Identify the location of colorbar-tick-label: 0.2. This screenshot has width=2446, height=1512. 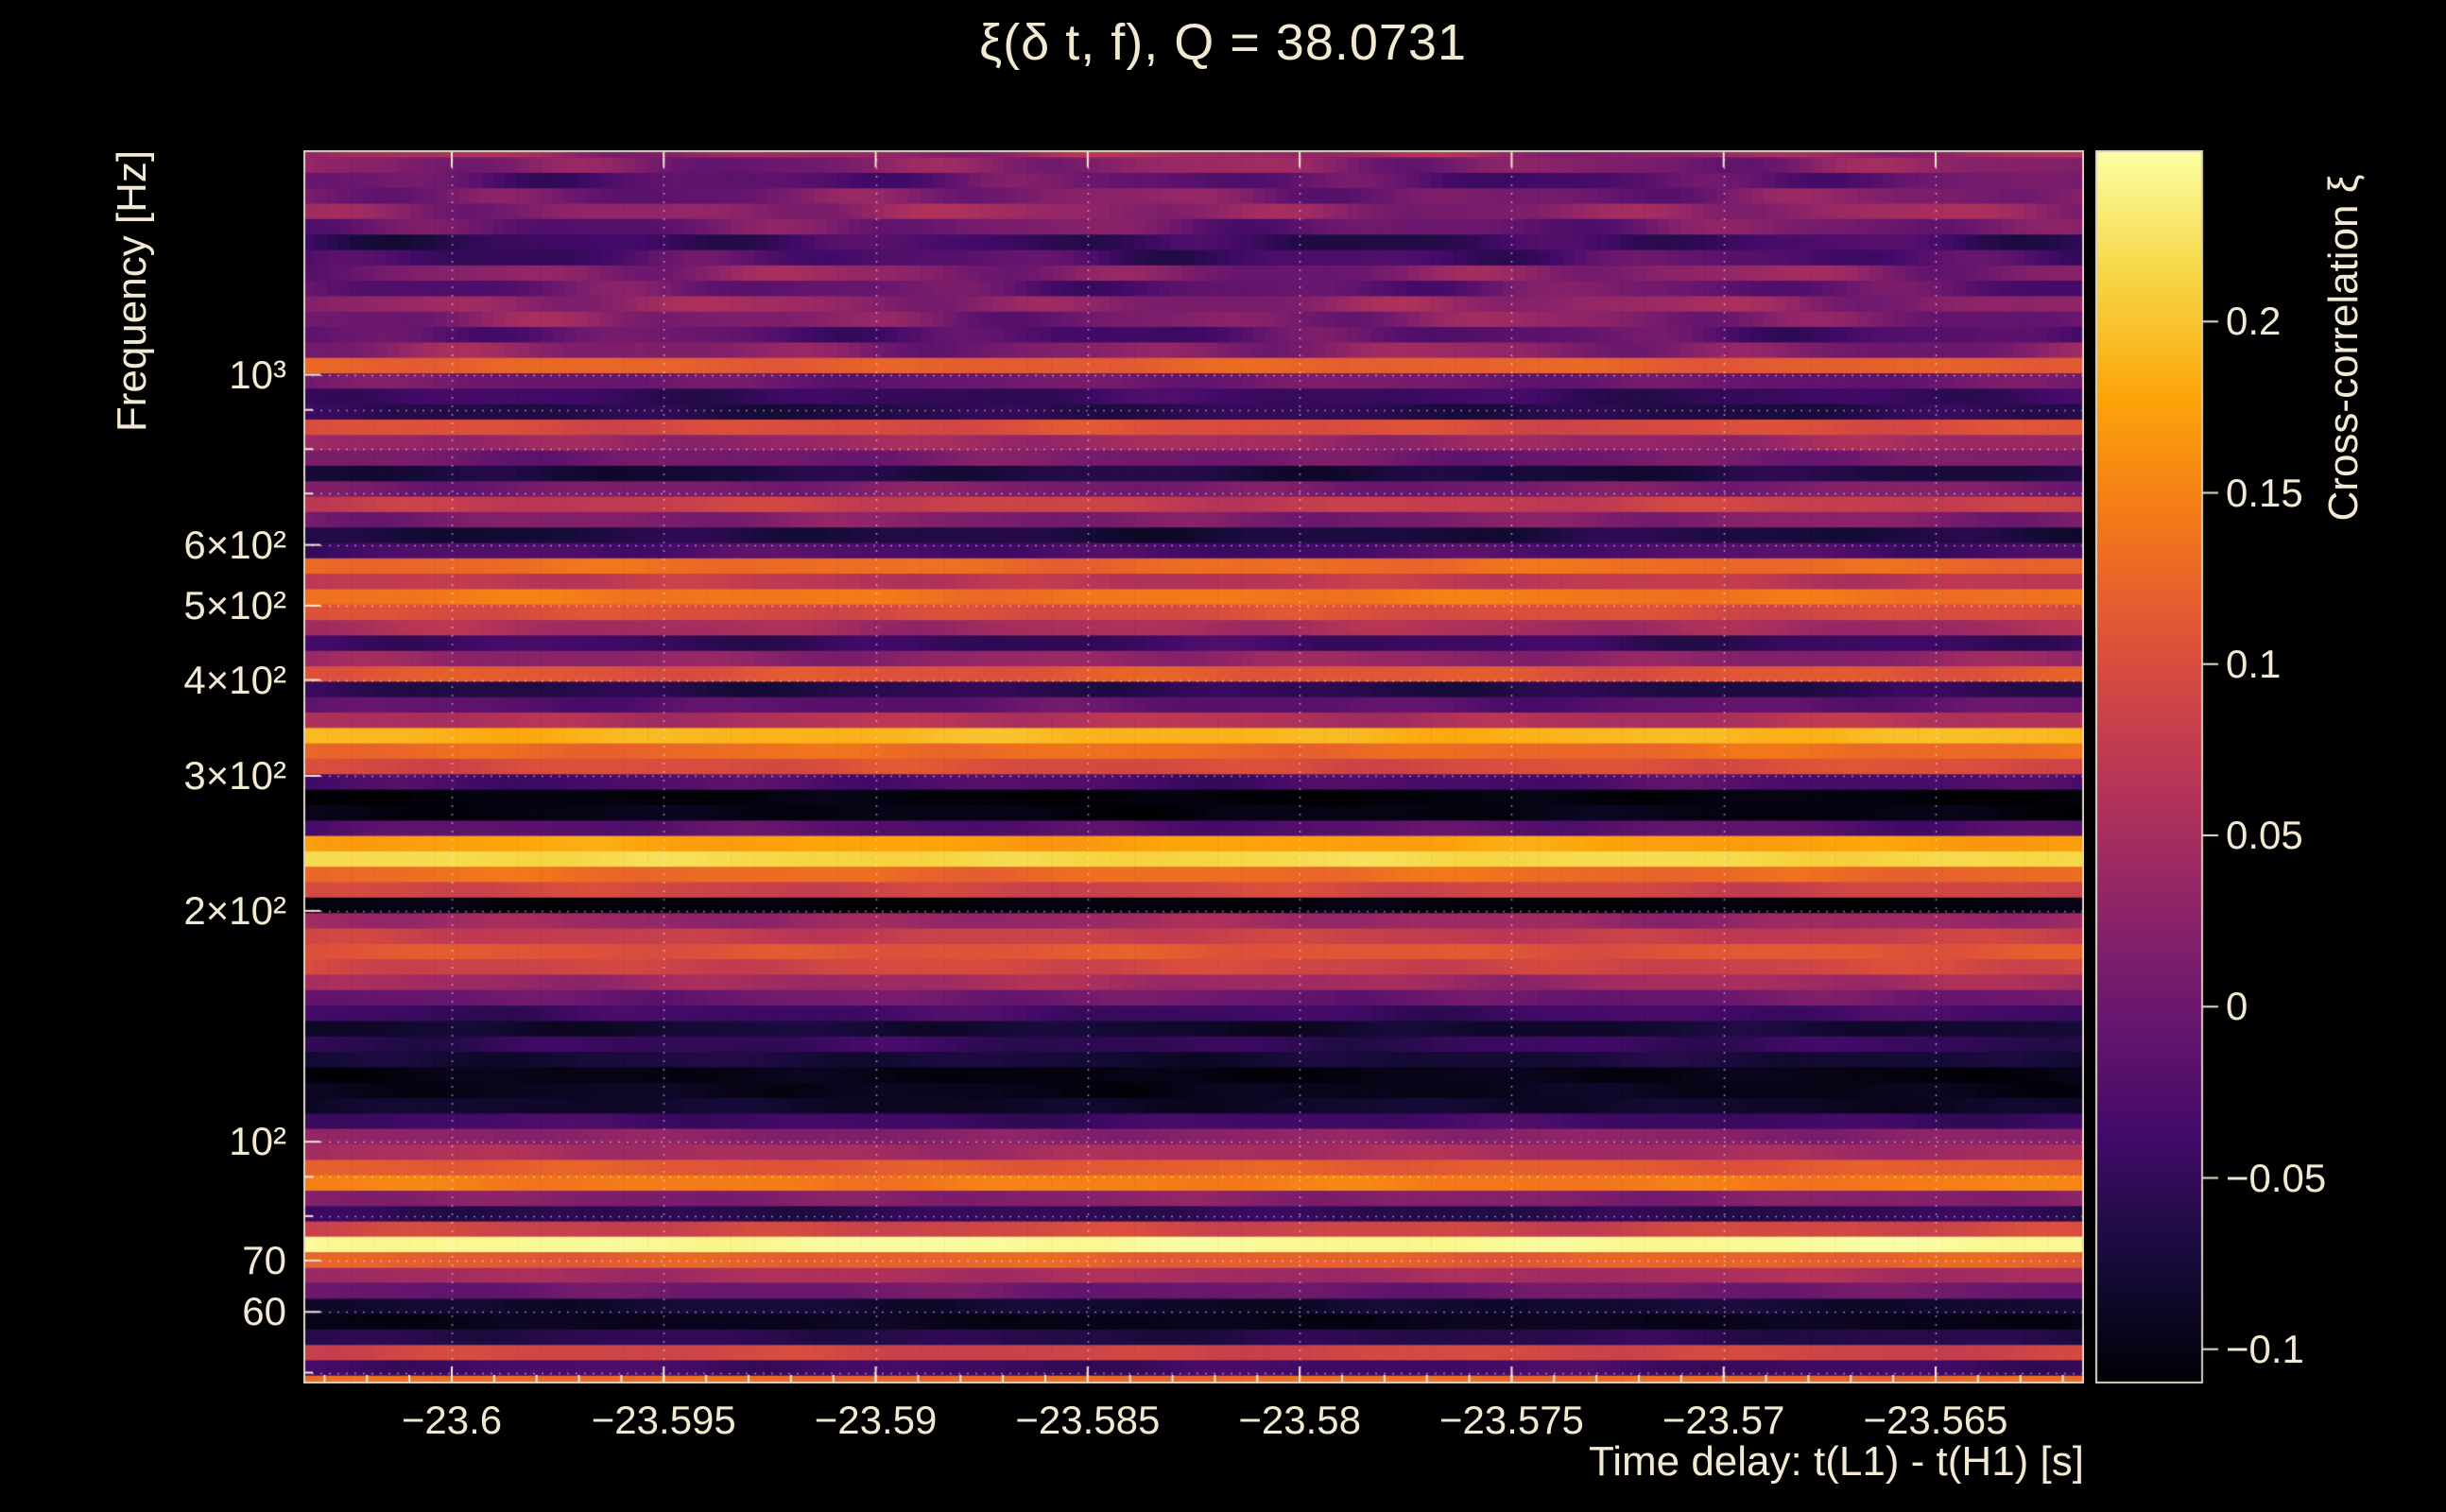
(2254, 321).